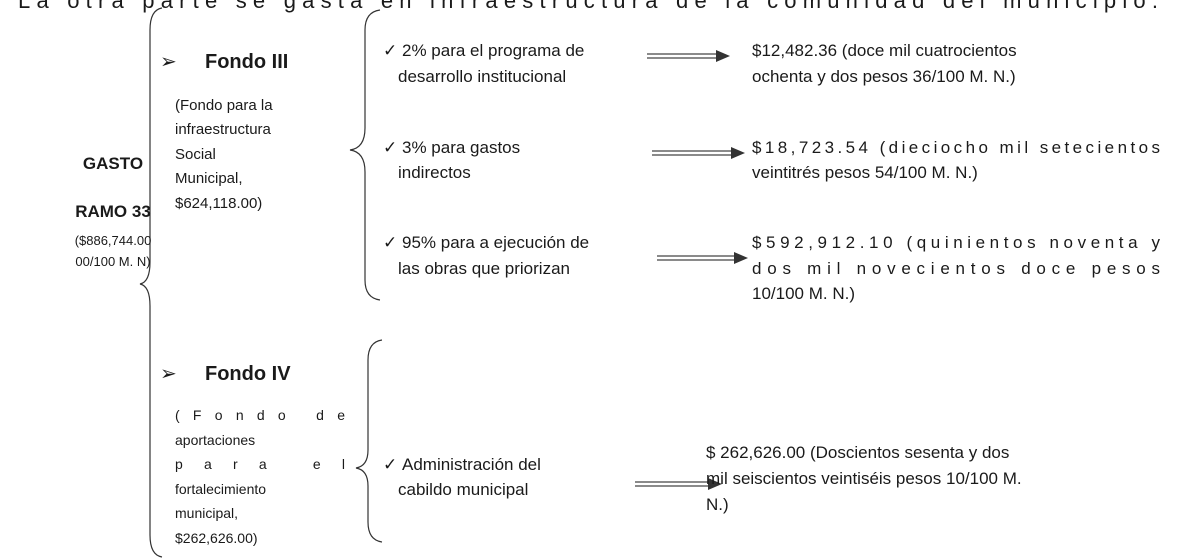  I want to click on item-amount: veintitrés pesos 54/100 M. N.), so click(865, 172).